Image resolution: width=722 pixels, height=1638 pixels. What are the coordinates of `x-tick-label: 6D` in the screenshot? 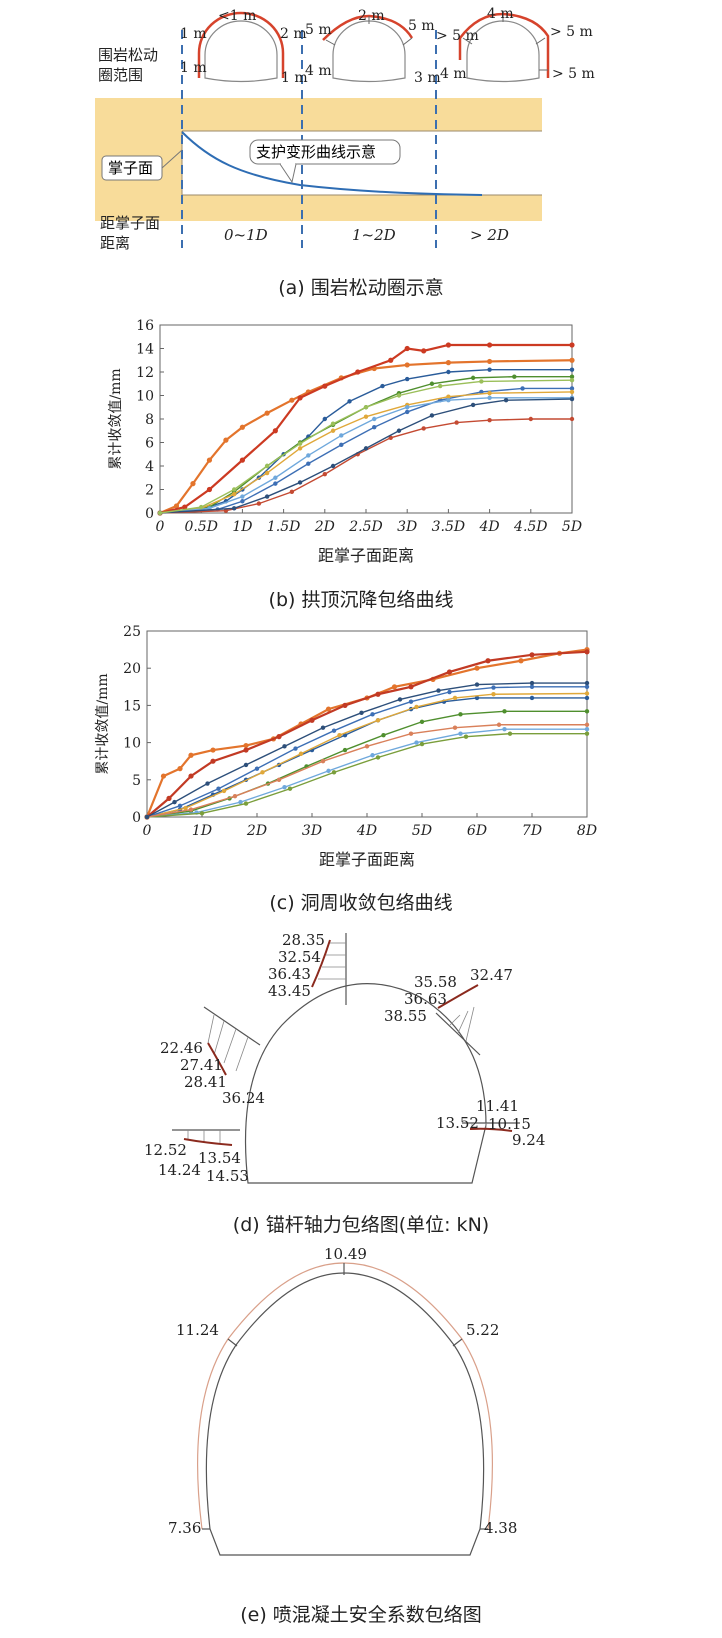 It's located at (477, 831).